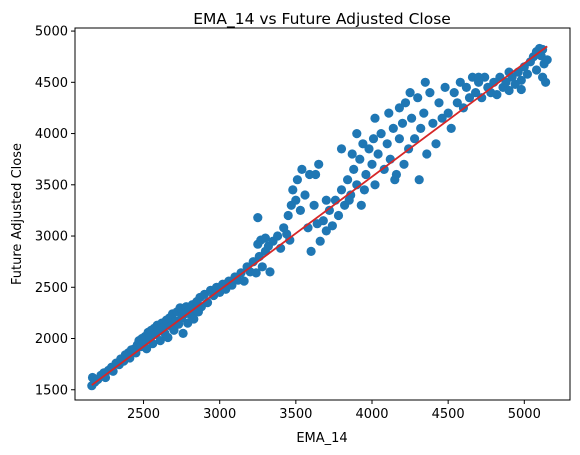  What do you see at coordinates (219, 414) in the screenshot?
I see `x-tick-label: 3000` at bounding box center [219, 414].